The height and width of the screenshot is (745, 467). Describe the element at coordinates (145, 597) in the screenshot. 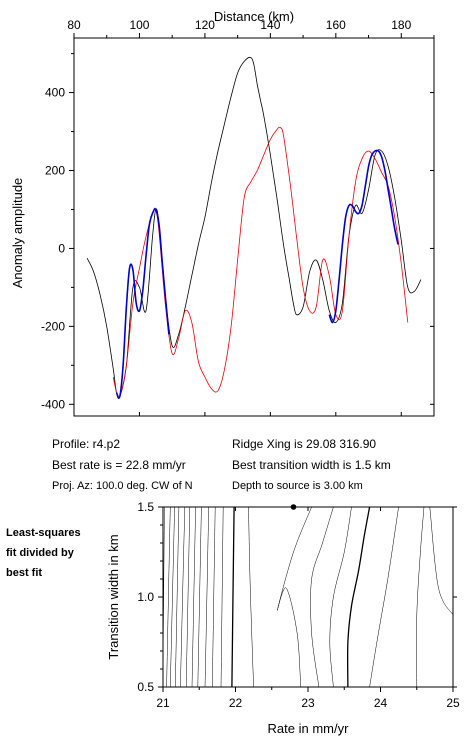

I see `bottom-y-tick-label: 1.0` at that location.